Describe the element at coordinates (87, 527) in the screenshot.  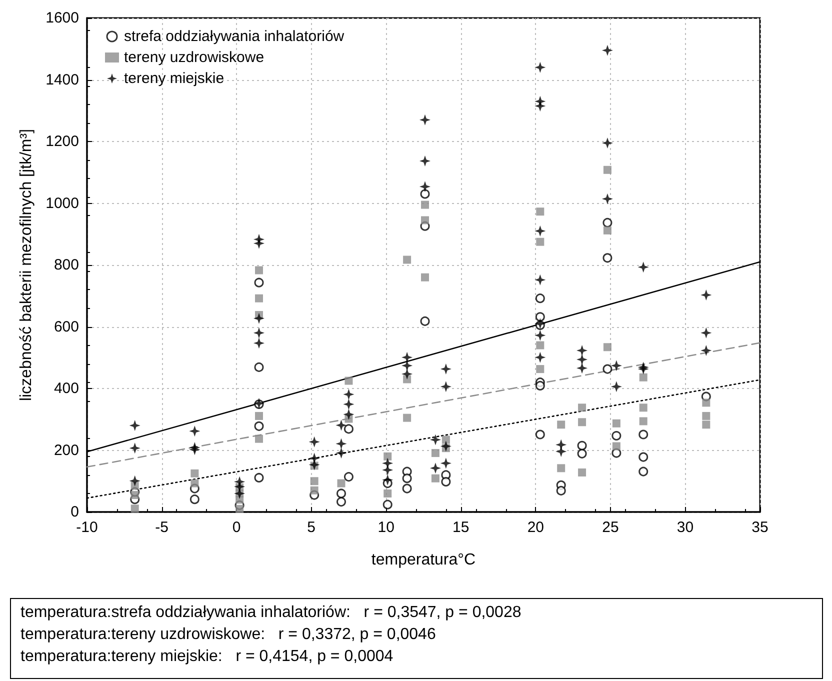
I see `x-tick-label: -10` at that location.